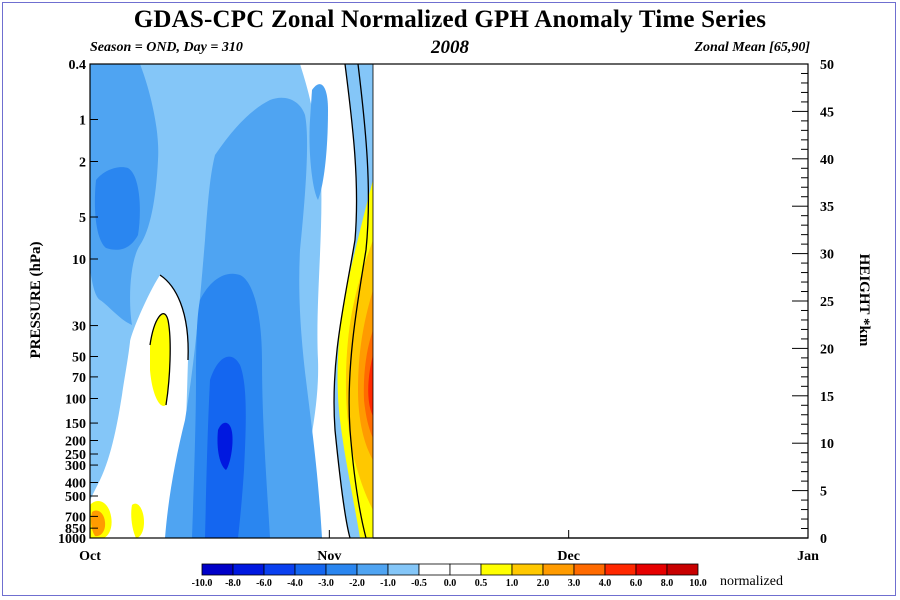 This screenshot has height=600, width=900. Describe the element at coordinates (370, 385) in the screenshot. I see `field-positive-red` at that location.